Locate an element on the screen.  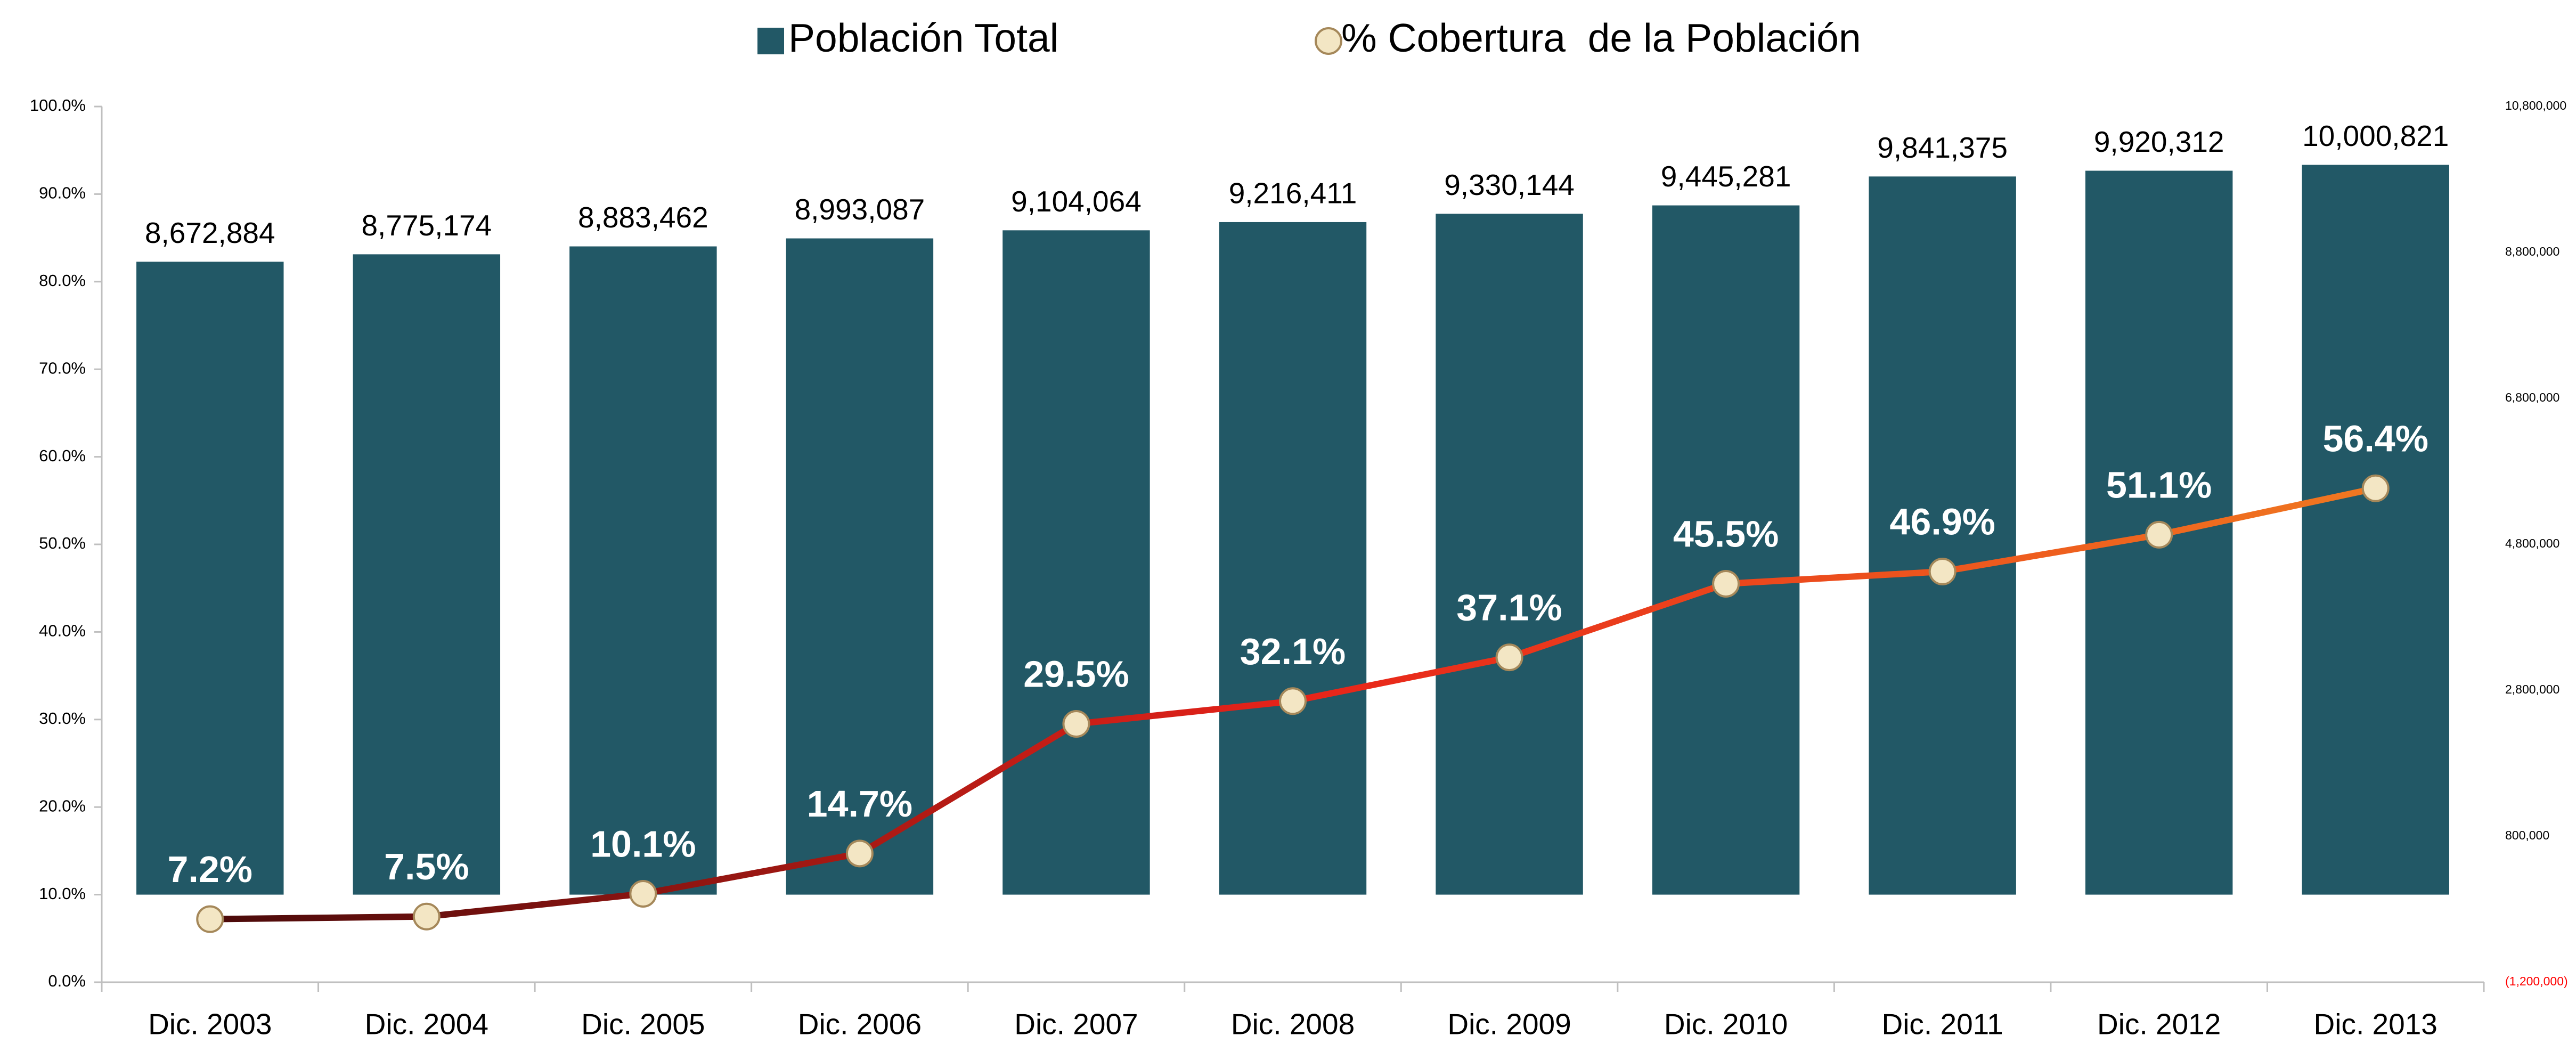
y-tick-label: 100.0% is located at coordinates (58, 105).